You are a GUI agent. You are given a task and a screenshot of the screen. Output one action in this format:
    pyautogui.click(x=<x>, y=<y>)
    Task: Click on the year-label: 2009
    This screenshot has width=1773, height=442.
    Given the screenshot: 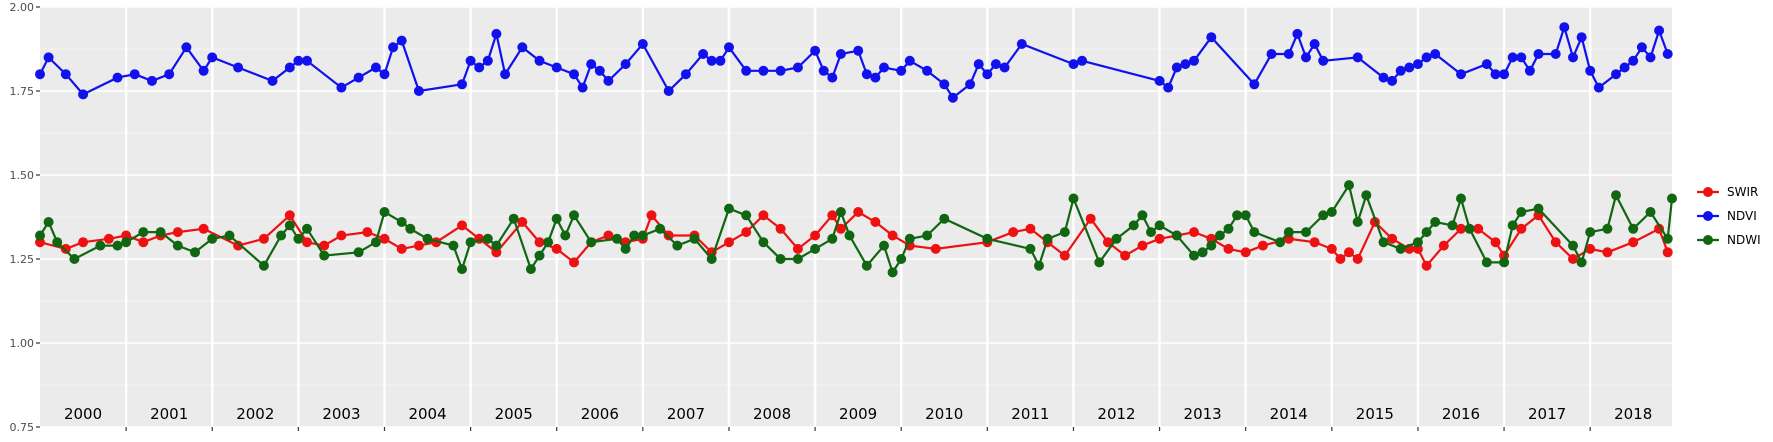 What is the action you would take?
    pyautogui.click(x=858, y=414)
    